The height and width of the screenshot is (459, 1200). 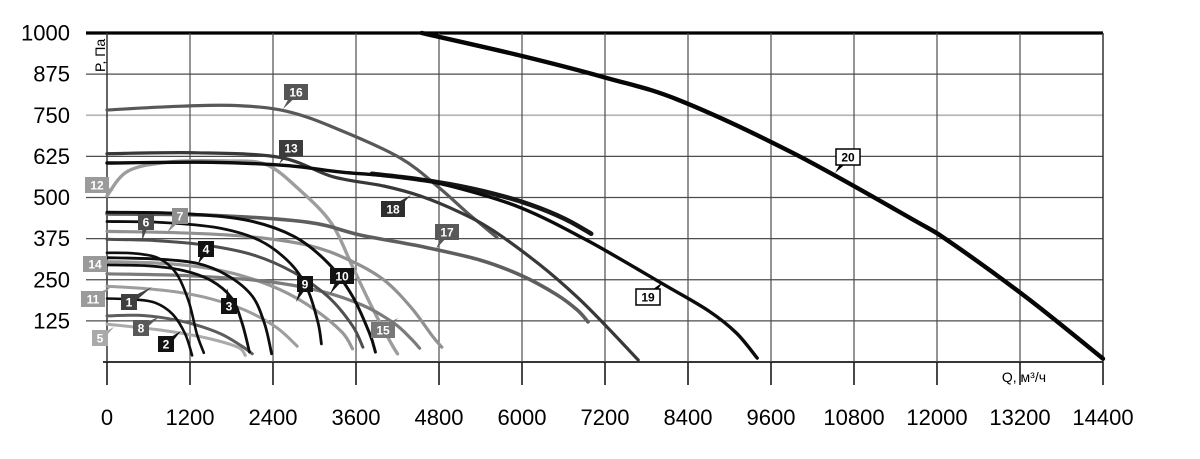 What do you see at coordinates (51, 238) in the screenshot?
I see `y-tick-label: 375` at bounding box center [51, 238].